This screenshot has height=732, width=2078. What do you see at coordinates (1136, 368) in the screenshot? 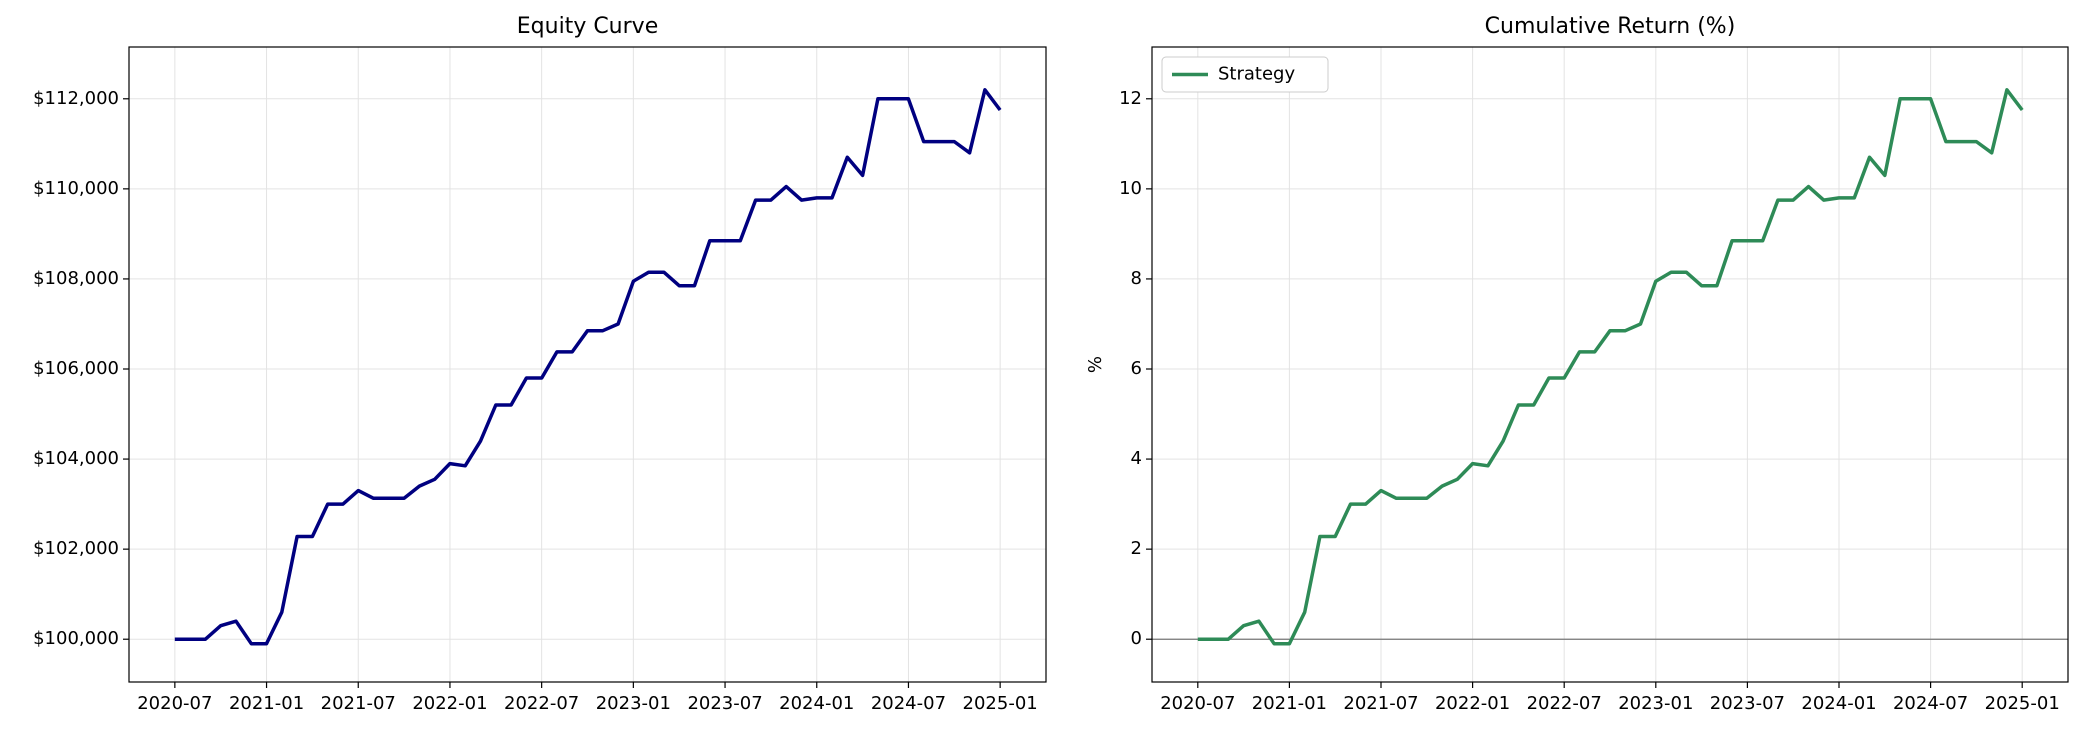
I see `y-tick-label: 6` at bounding box center [1136, 368].